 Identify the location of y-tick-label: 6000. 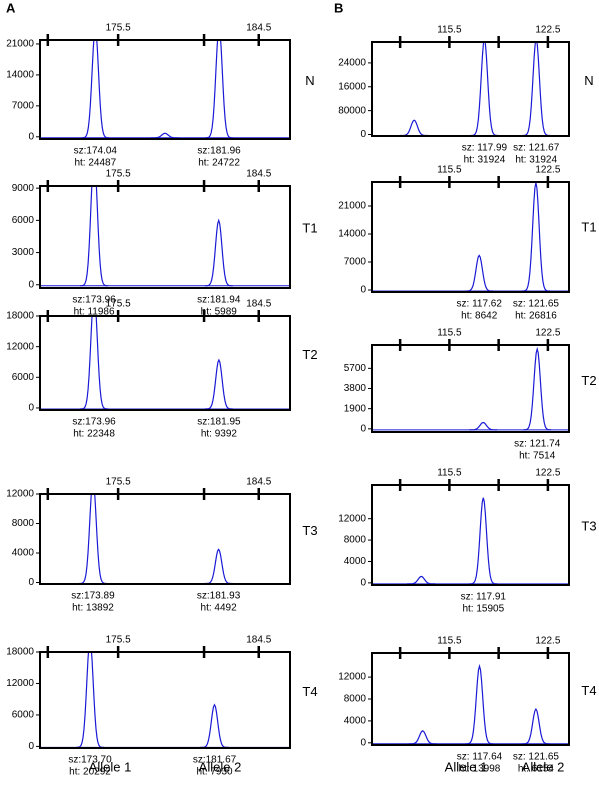
(23, 377).